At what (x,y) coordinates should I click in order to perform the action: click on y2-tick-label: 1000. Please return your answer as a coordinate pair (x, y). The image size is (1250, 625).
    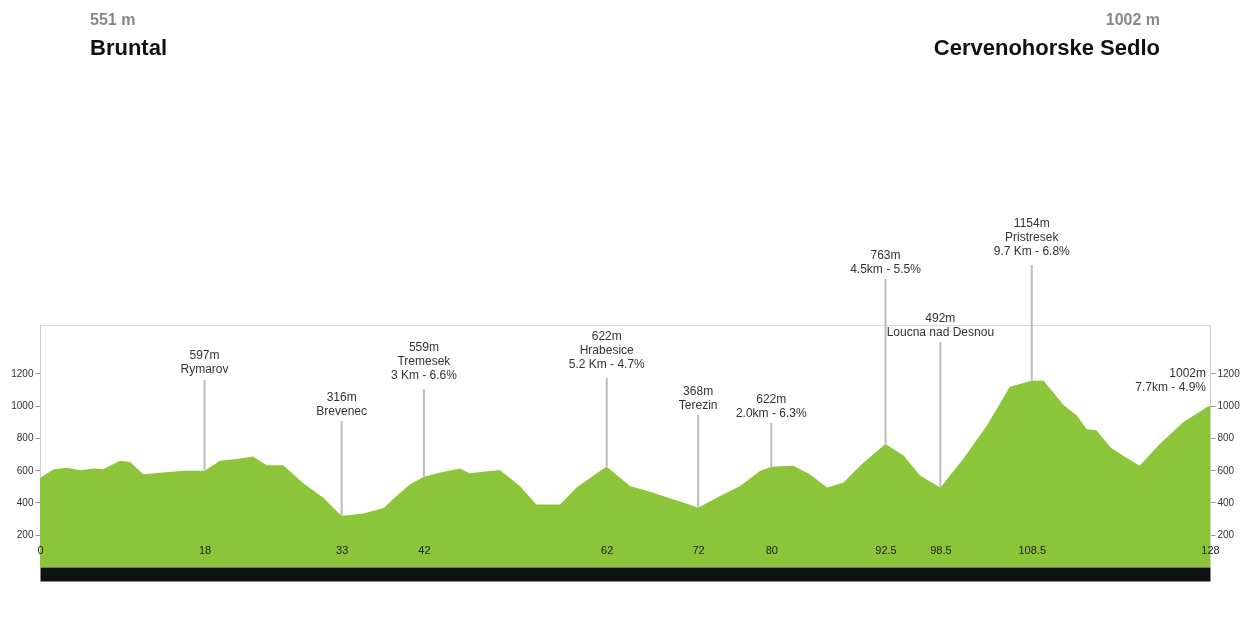
    Looking at the image, I should click on (1229, 406).